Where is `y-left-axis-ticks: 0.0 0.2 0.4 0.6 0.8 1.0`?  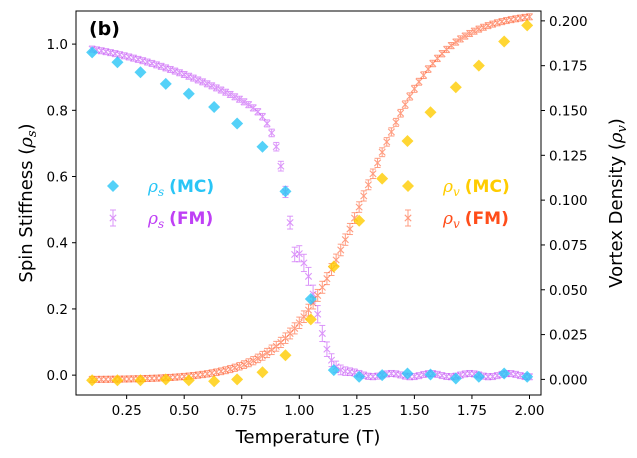
y-left-axis-ticks: 0.0 0.2 0.4 0.6 0.8 1.0 is located at coordinates (61, 210).